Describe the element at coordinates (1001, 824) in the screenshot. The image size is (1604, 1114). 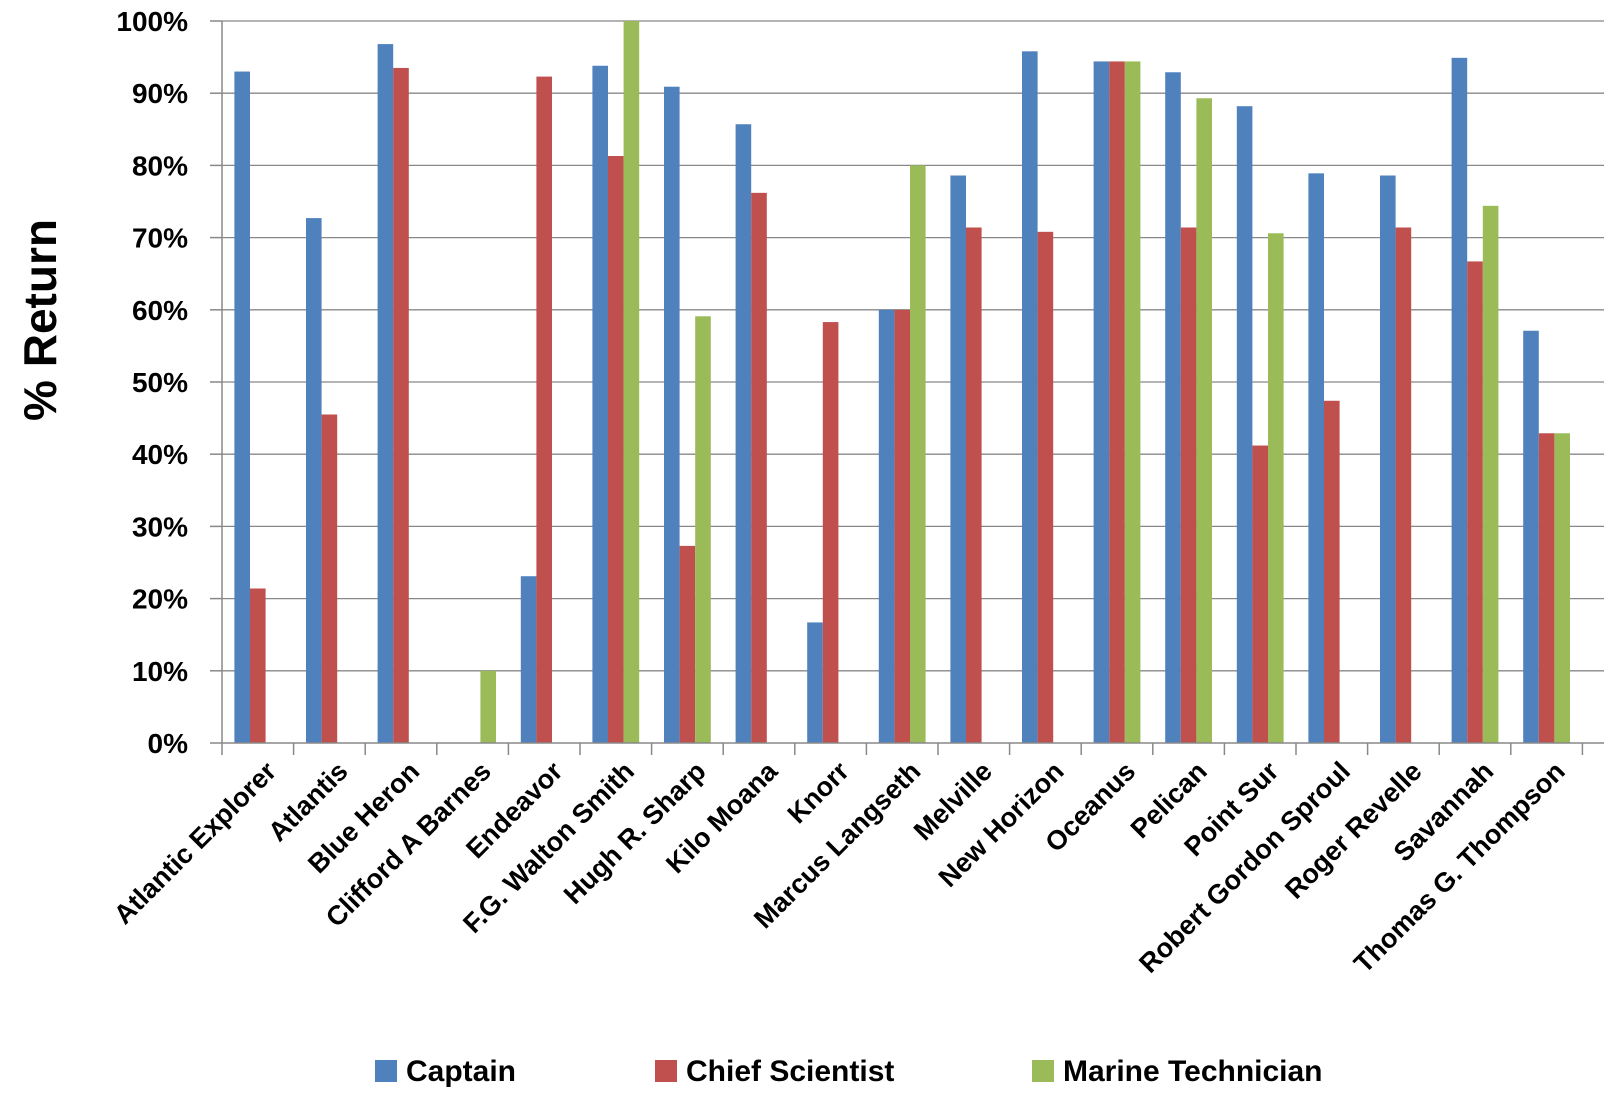
I see `x-tick-label: New Horizon` at that location.